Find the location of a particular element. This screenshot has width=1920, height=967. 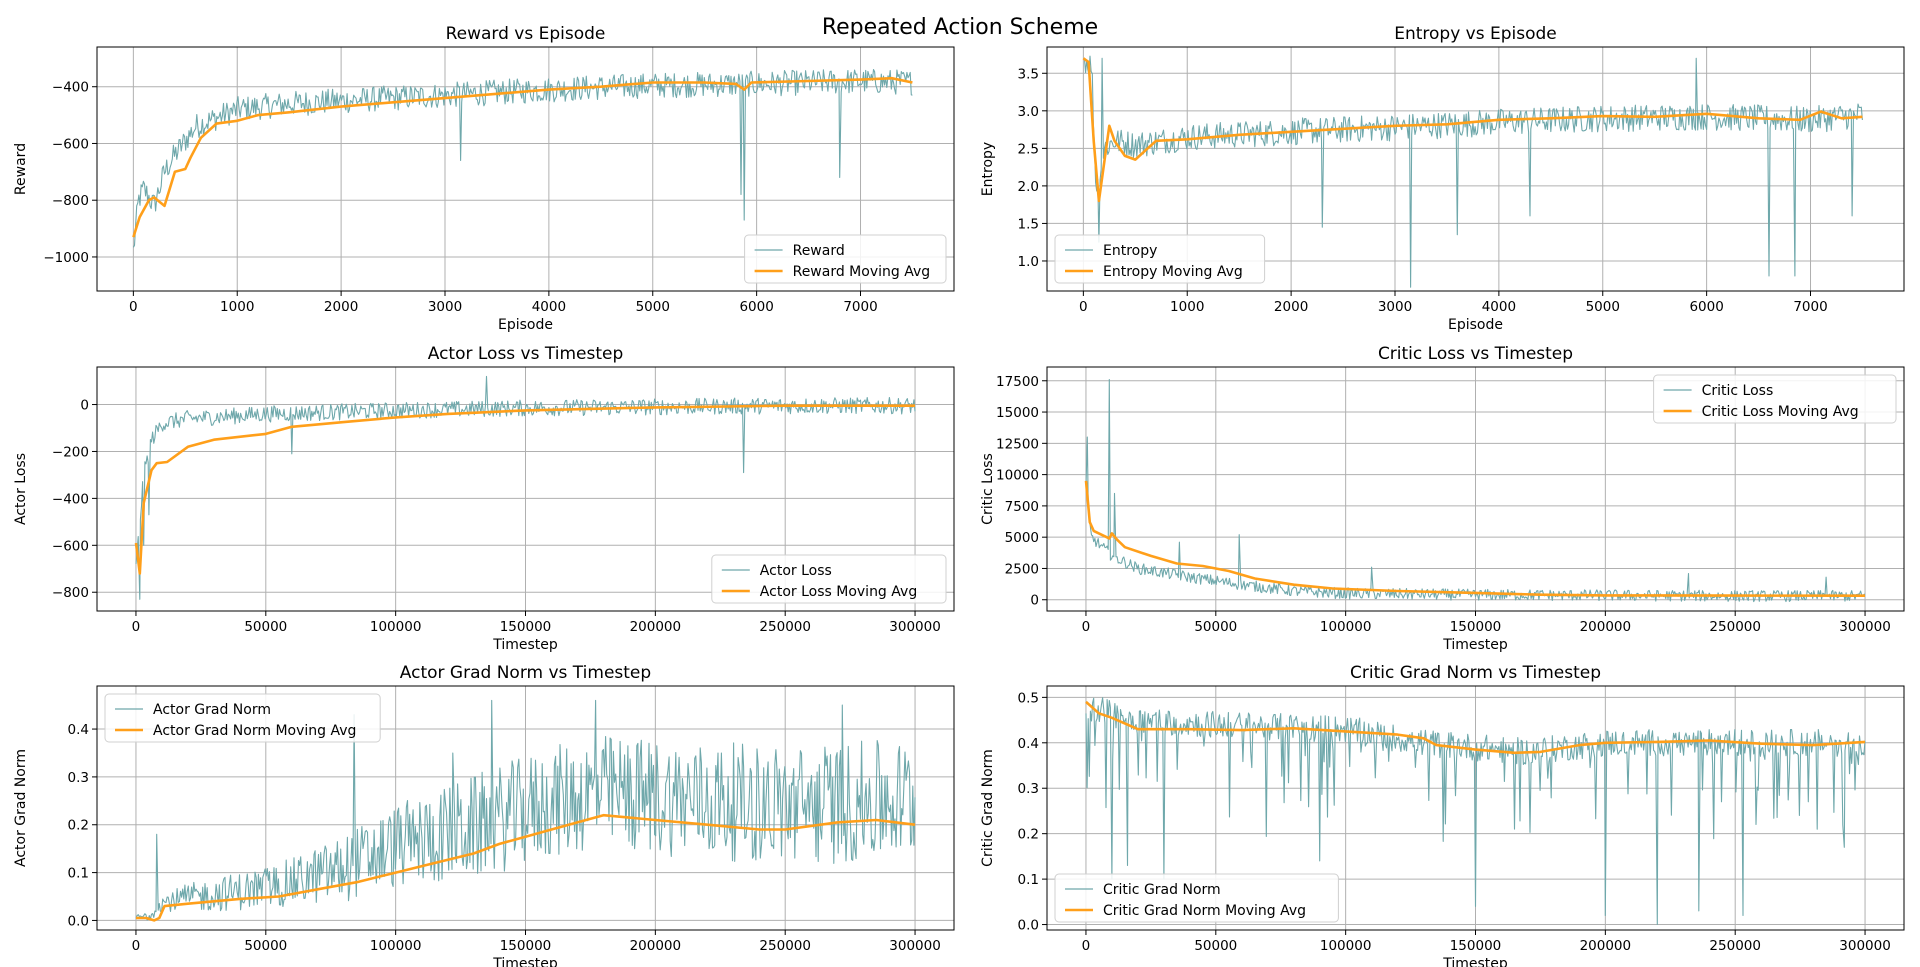

y-tick-label: −800 is located at coordinates (70, 593).